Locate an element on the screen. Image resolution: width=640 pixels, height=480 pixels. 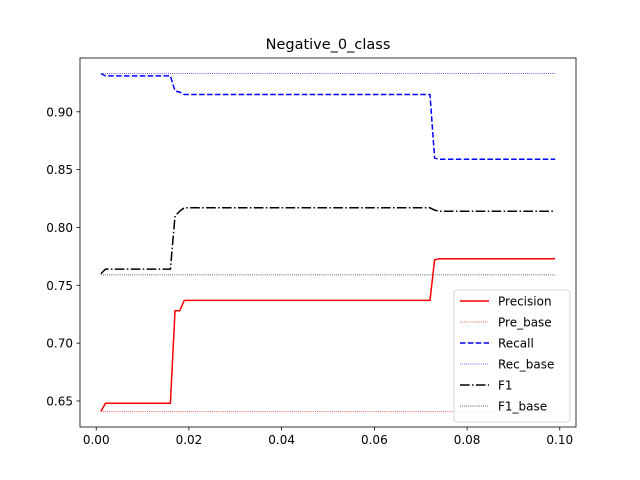
legend-box is located at coordinates (512, 356).